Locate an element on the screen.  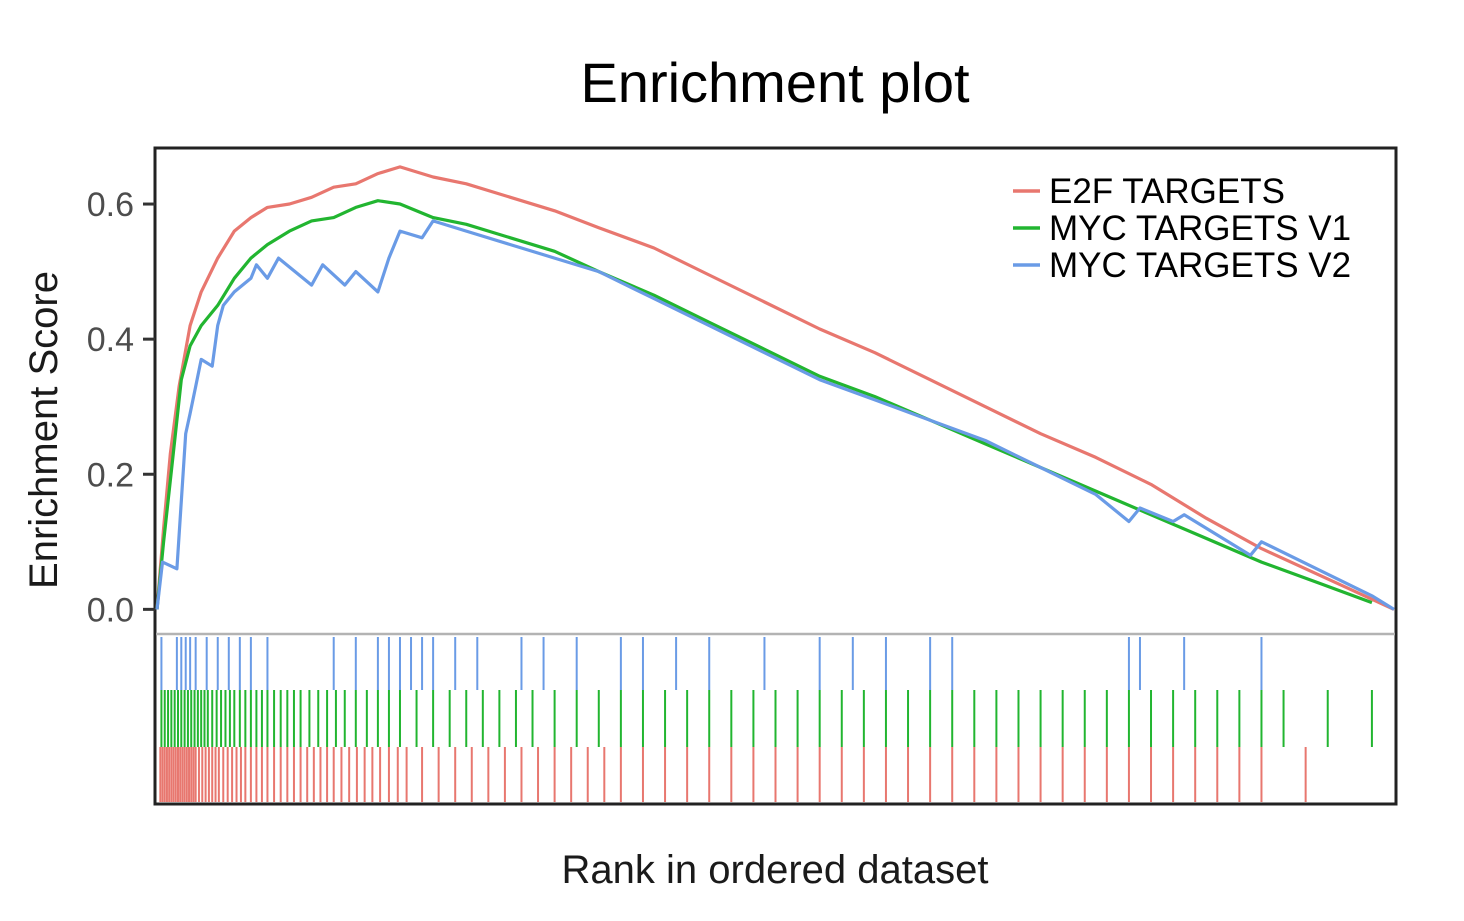
y-tick-label: 0.6 is located at coordinates (110, 205).